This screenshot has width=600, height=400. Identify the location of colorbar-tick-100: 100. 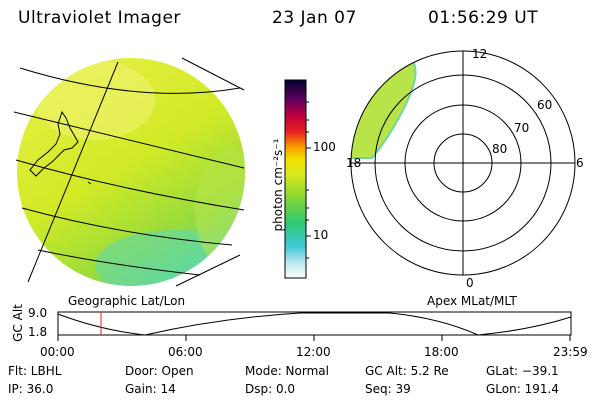
(324, 147).